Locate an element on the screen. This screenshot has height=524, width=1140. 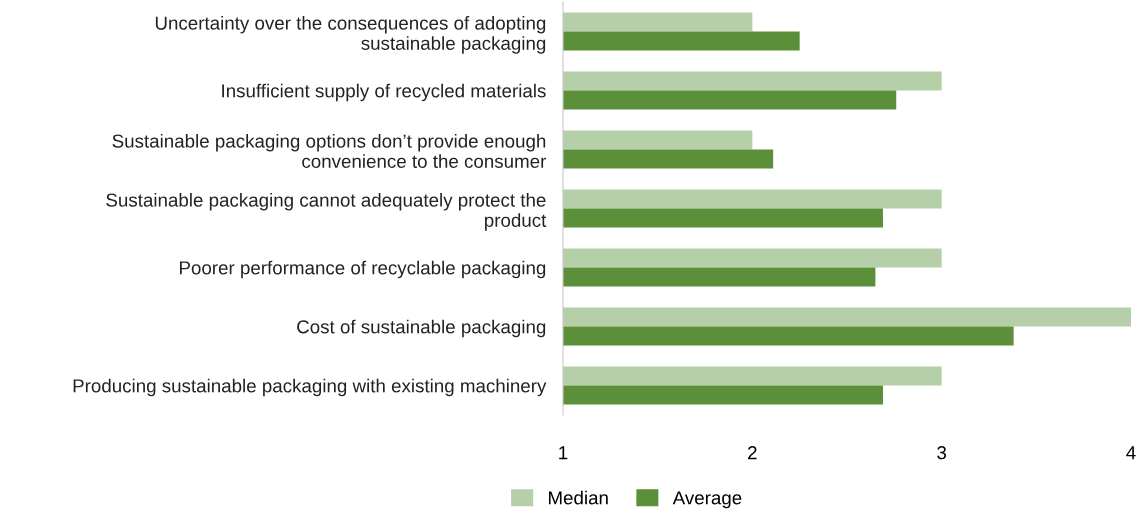
legend-label: Median is located at coordinates (578, 497).